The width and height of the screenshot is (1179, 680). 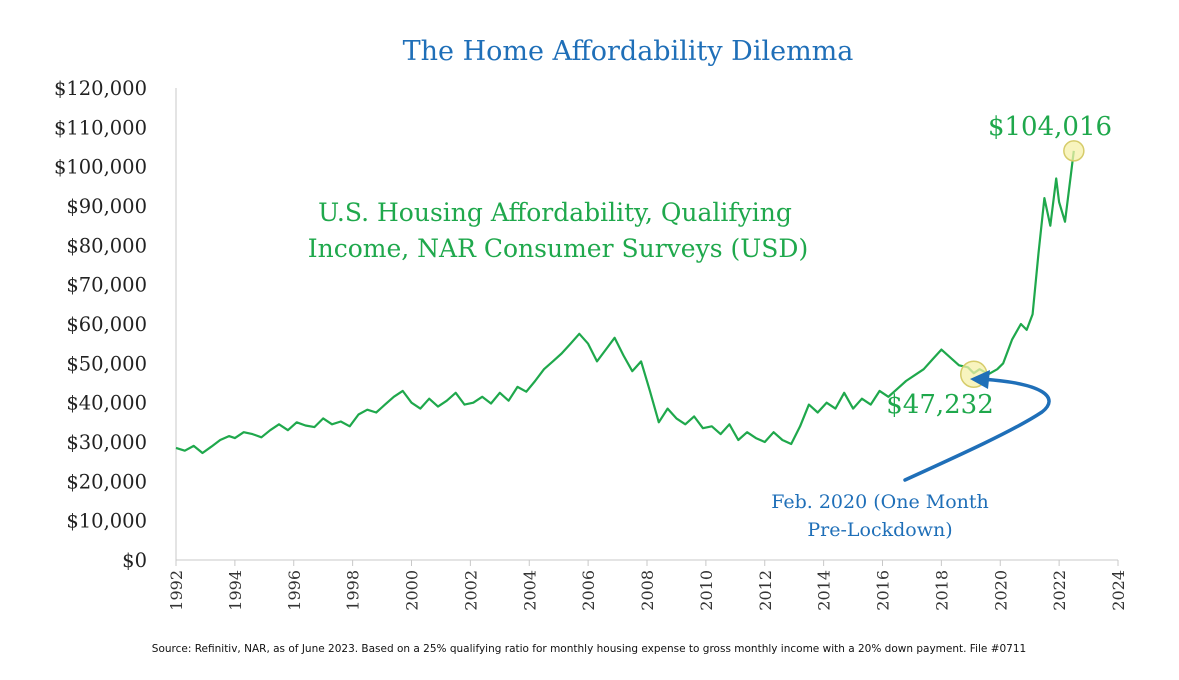 What do you see at coordinates (1000, 590) in the screenshot?
I see `x-tick-label: 2020` at bounding box center [1000, 590].